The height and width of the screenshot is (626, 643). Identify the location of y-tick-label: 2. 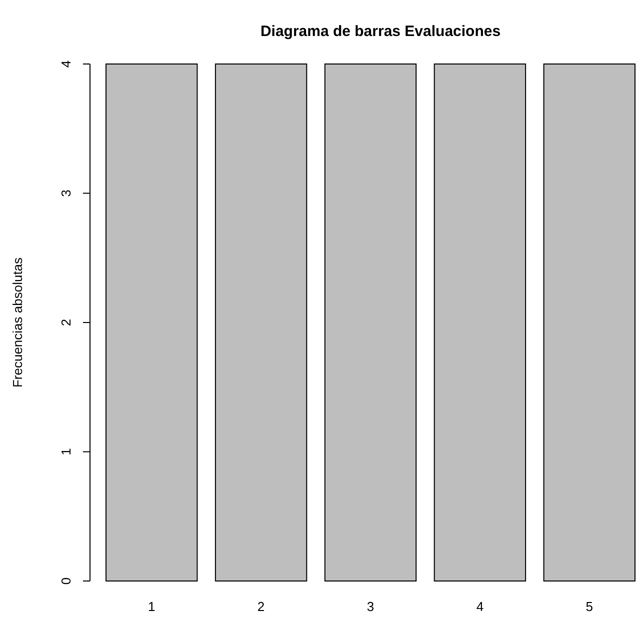
(66, 322).